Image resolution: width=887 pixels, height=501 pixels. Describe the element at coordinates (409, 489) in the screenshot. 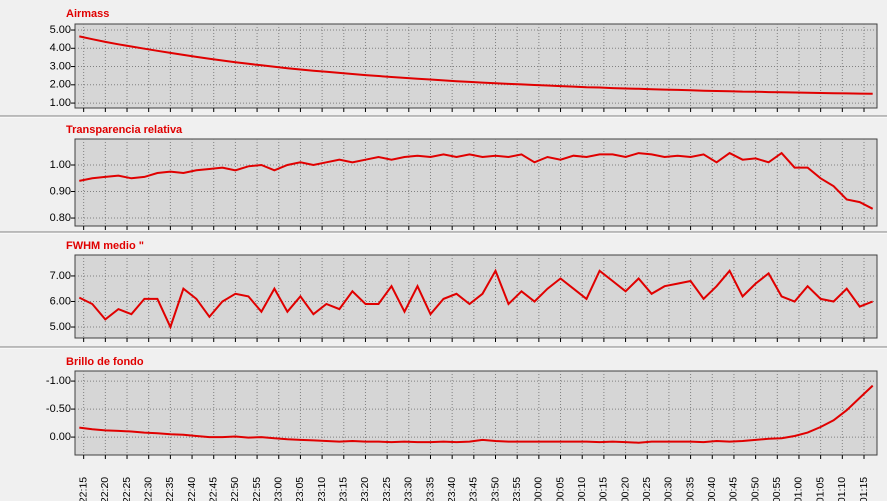

I see `x-tick-label: 23:30` at that location.